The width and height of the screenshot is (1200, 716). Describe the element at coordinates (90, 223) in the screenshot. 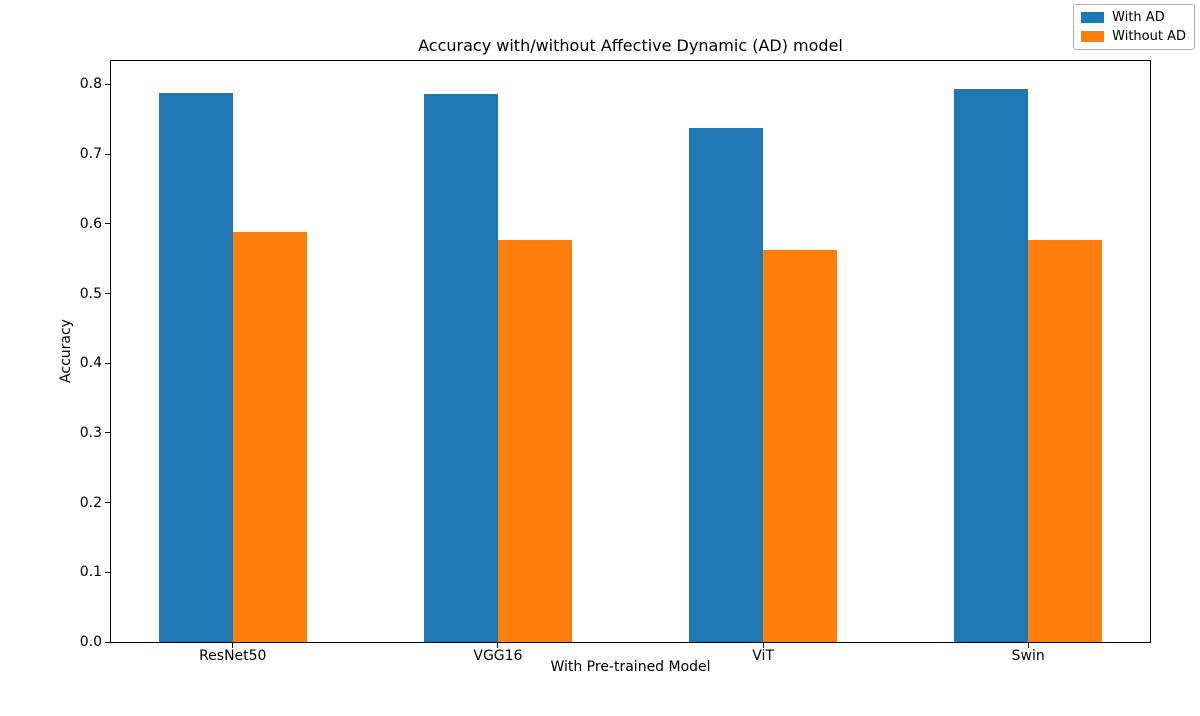

I see `y-tick-label: 0.6` at that location.